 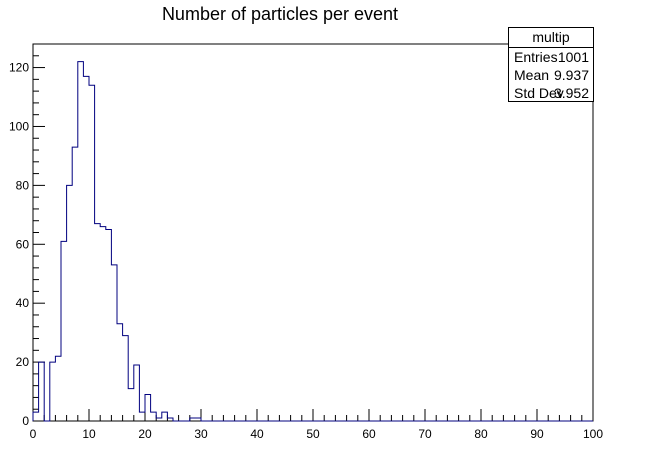 What do you see at coordinates (369, 434) in the screenshot?
I see `x-tick-label: 60` at bounding box center [369, 434].